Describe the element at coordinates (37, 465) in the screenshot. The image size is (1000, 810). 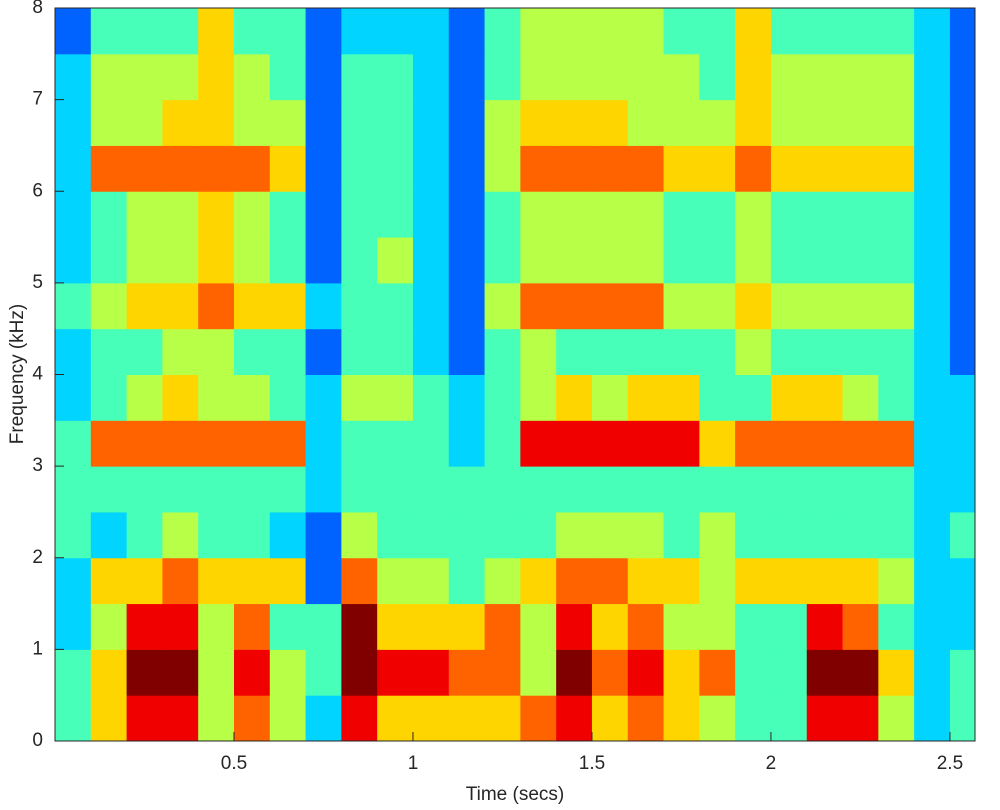
I see `y-tick-label: 3` at that location.